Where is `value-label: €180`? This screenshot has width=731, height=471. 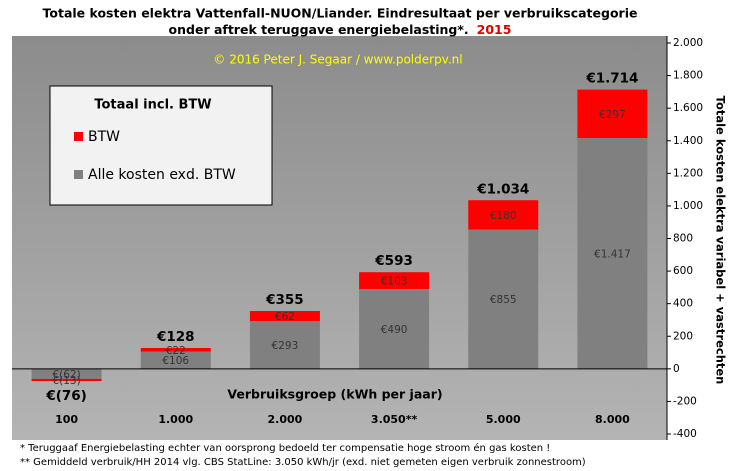
value-label: €180 is located at coordinates (503, 216).